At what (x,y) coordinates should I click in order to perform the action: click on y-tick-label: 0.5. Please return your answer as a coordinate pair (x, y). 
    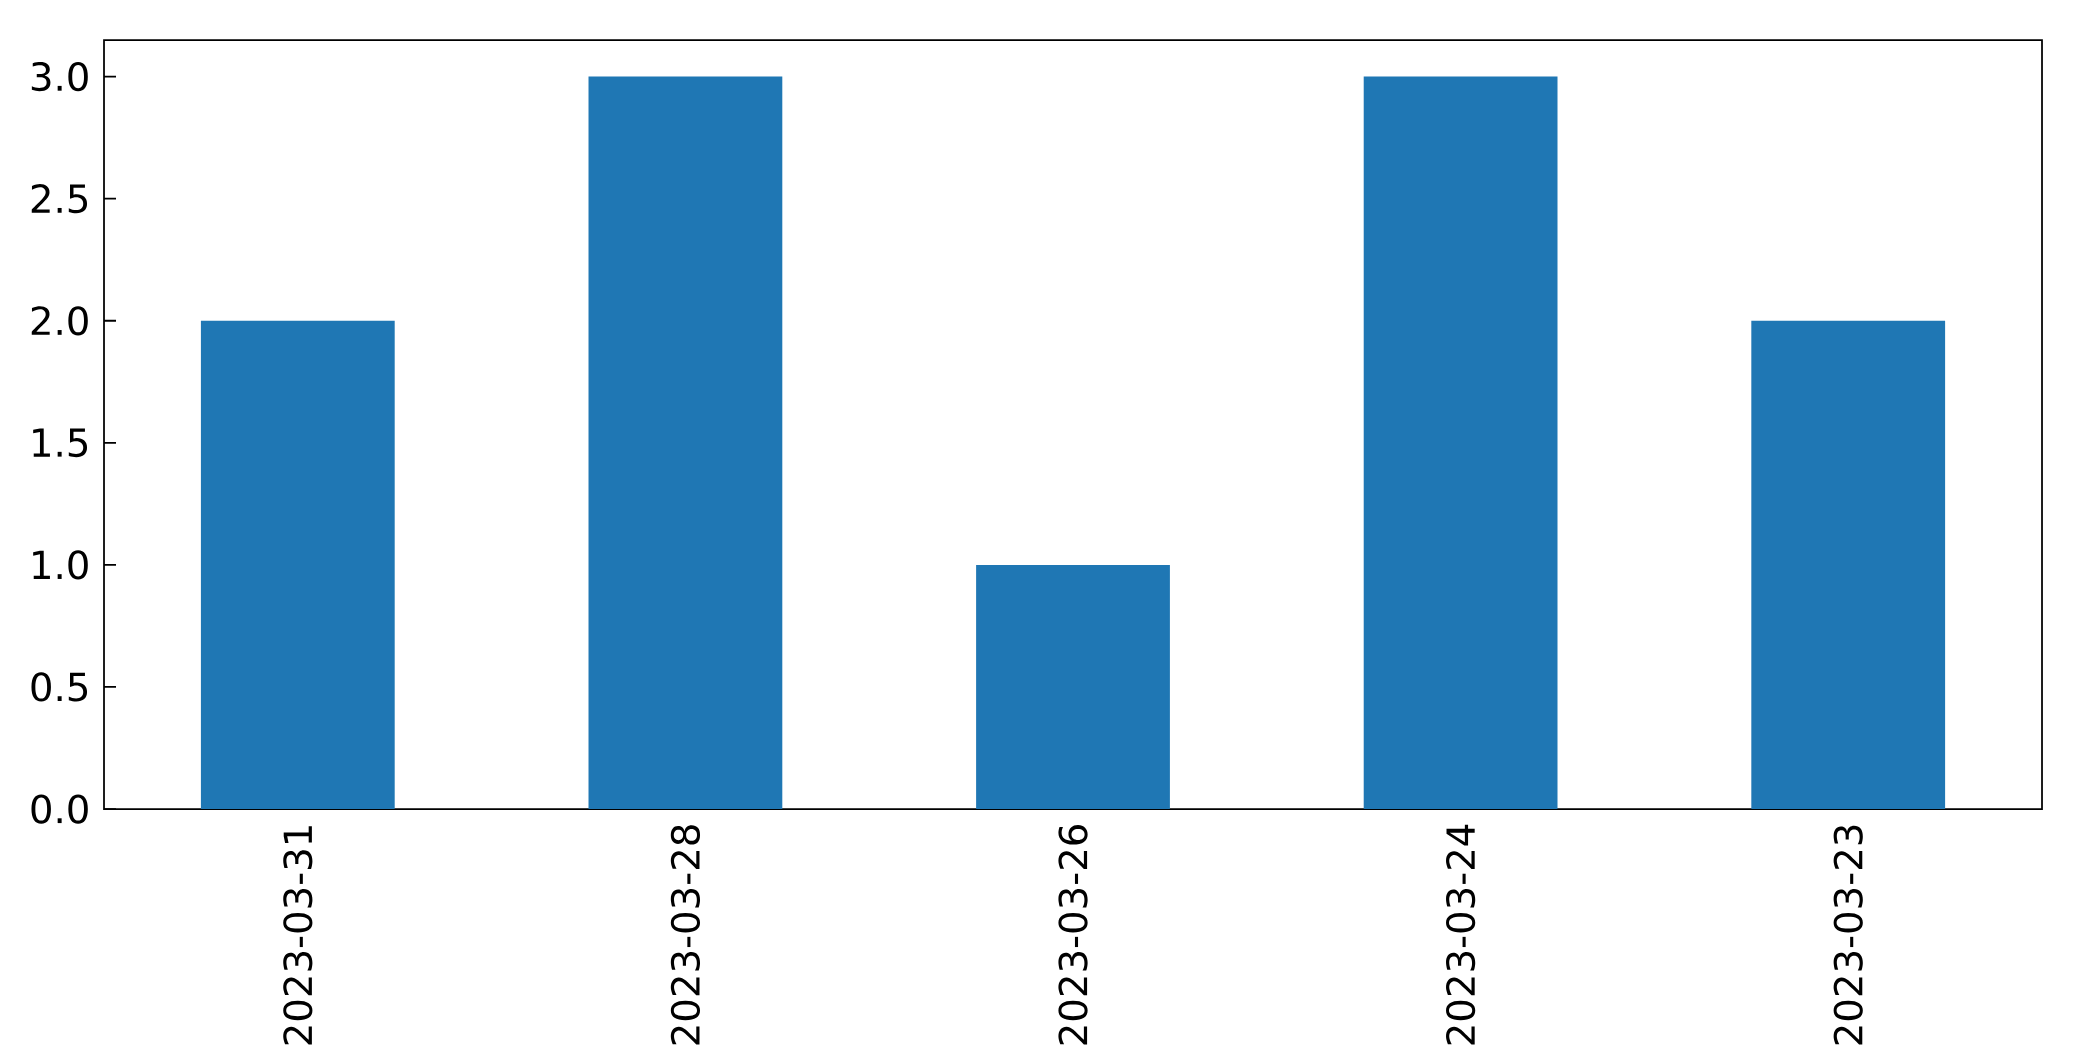
    Looking at the image, I should click on (59, 687).